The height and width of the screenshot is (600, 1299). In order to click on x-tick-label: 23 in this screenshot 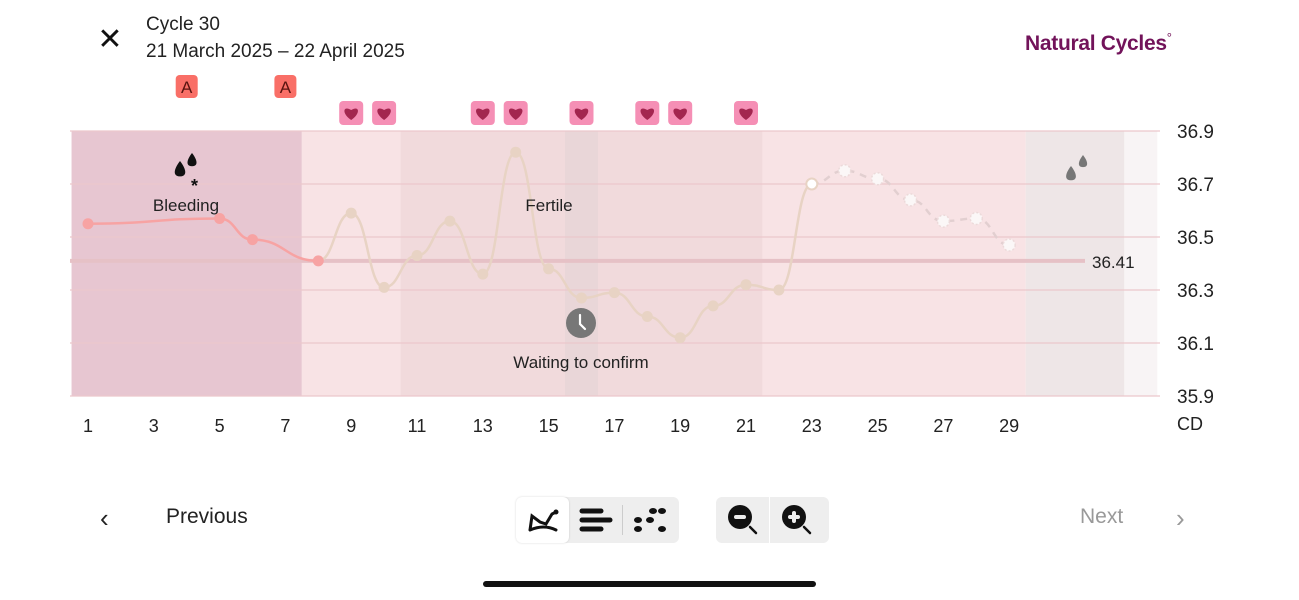, I will do `click(812, 426)`.